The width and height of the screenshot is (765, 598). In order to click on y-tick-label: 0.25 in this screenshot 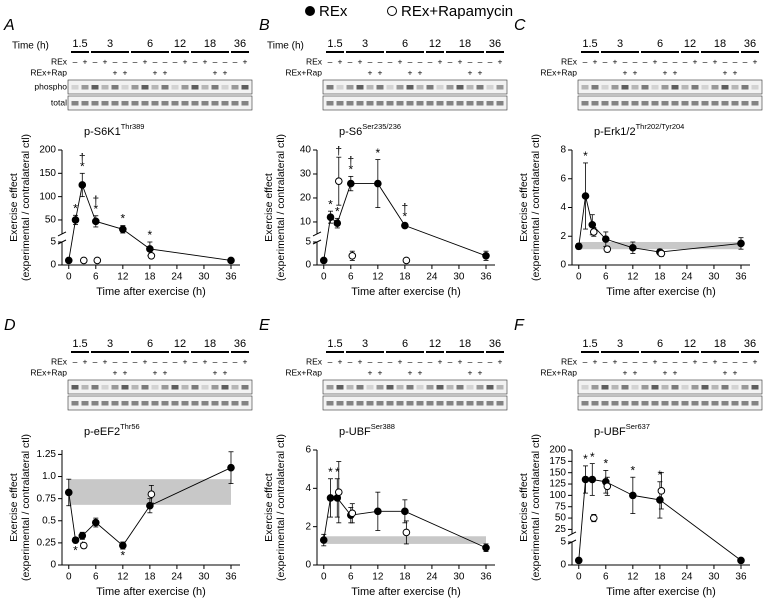, I will do `click(47, 543)`.